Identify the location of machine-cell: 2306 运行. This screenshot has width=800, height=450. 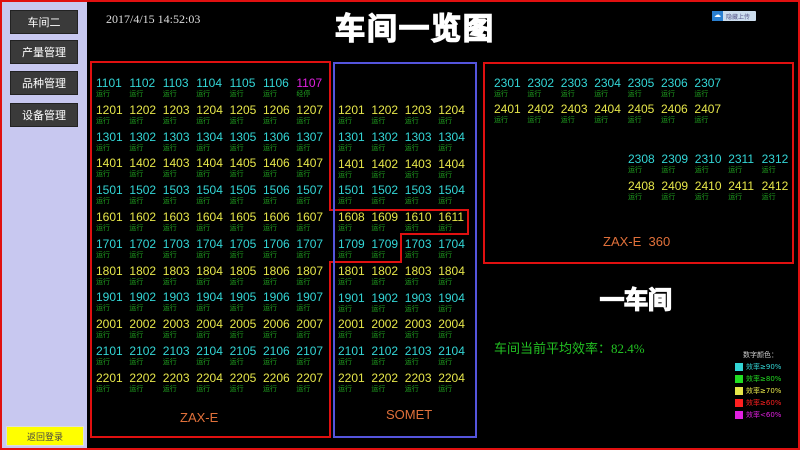
(677, 88).